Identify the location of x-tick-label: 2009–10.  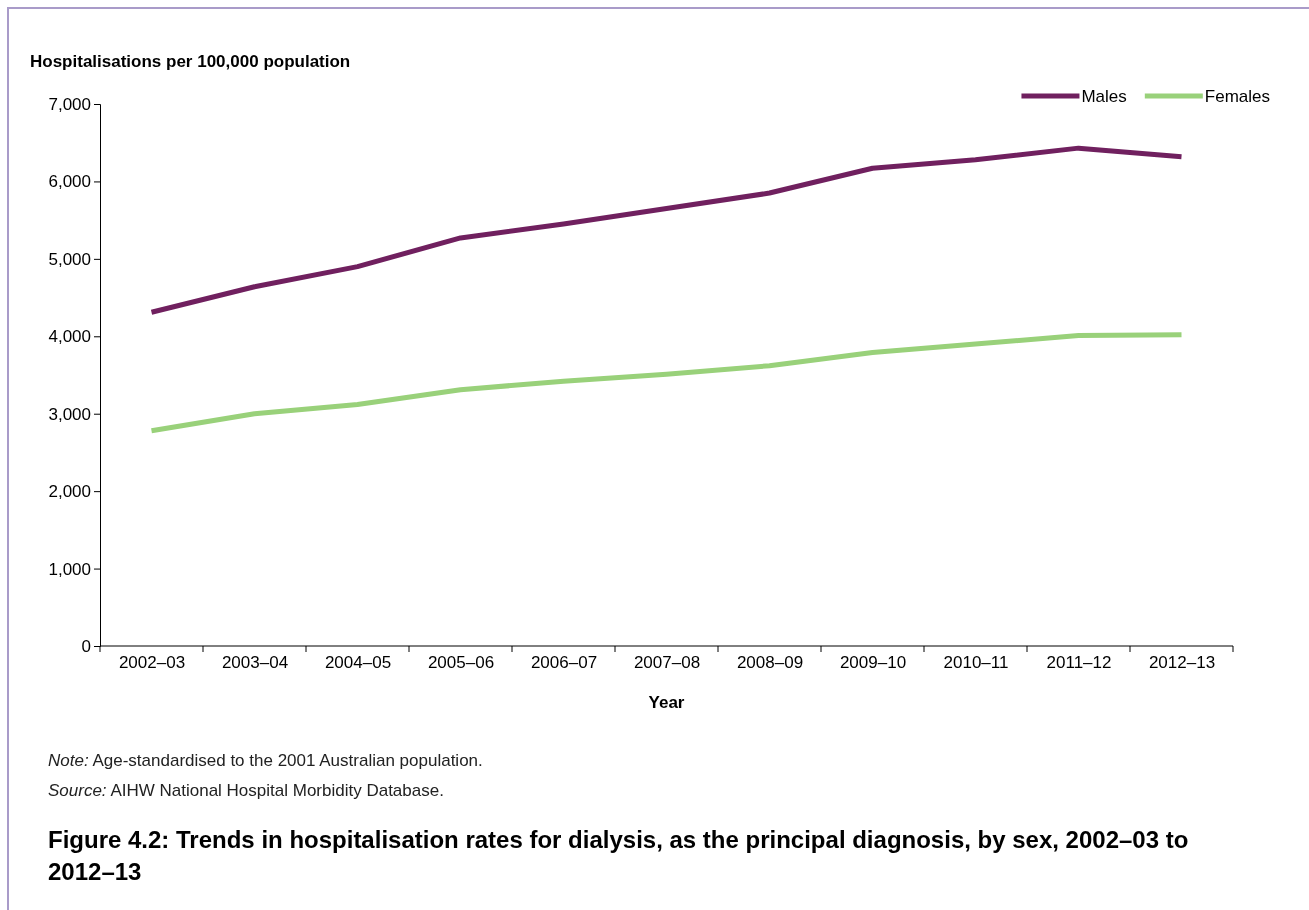
(873, 663).